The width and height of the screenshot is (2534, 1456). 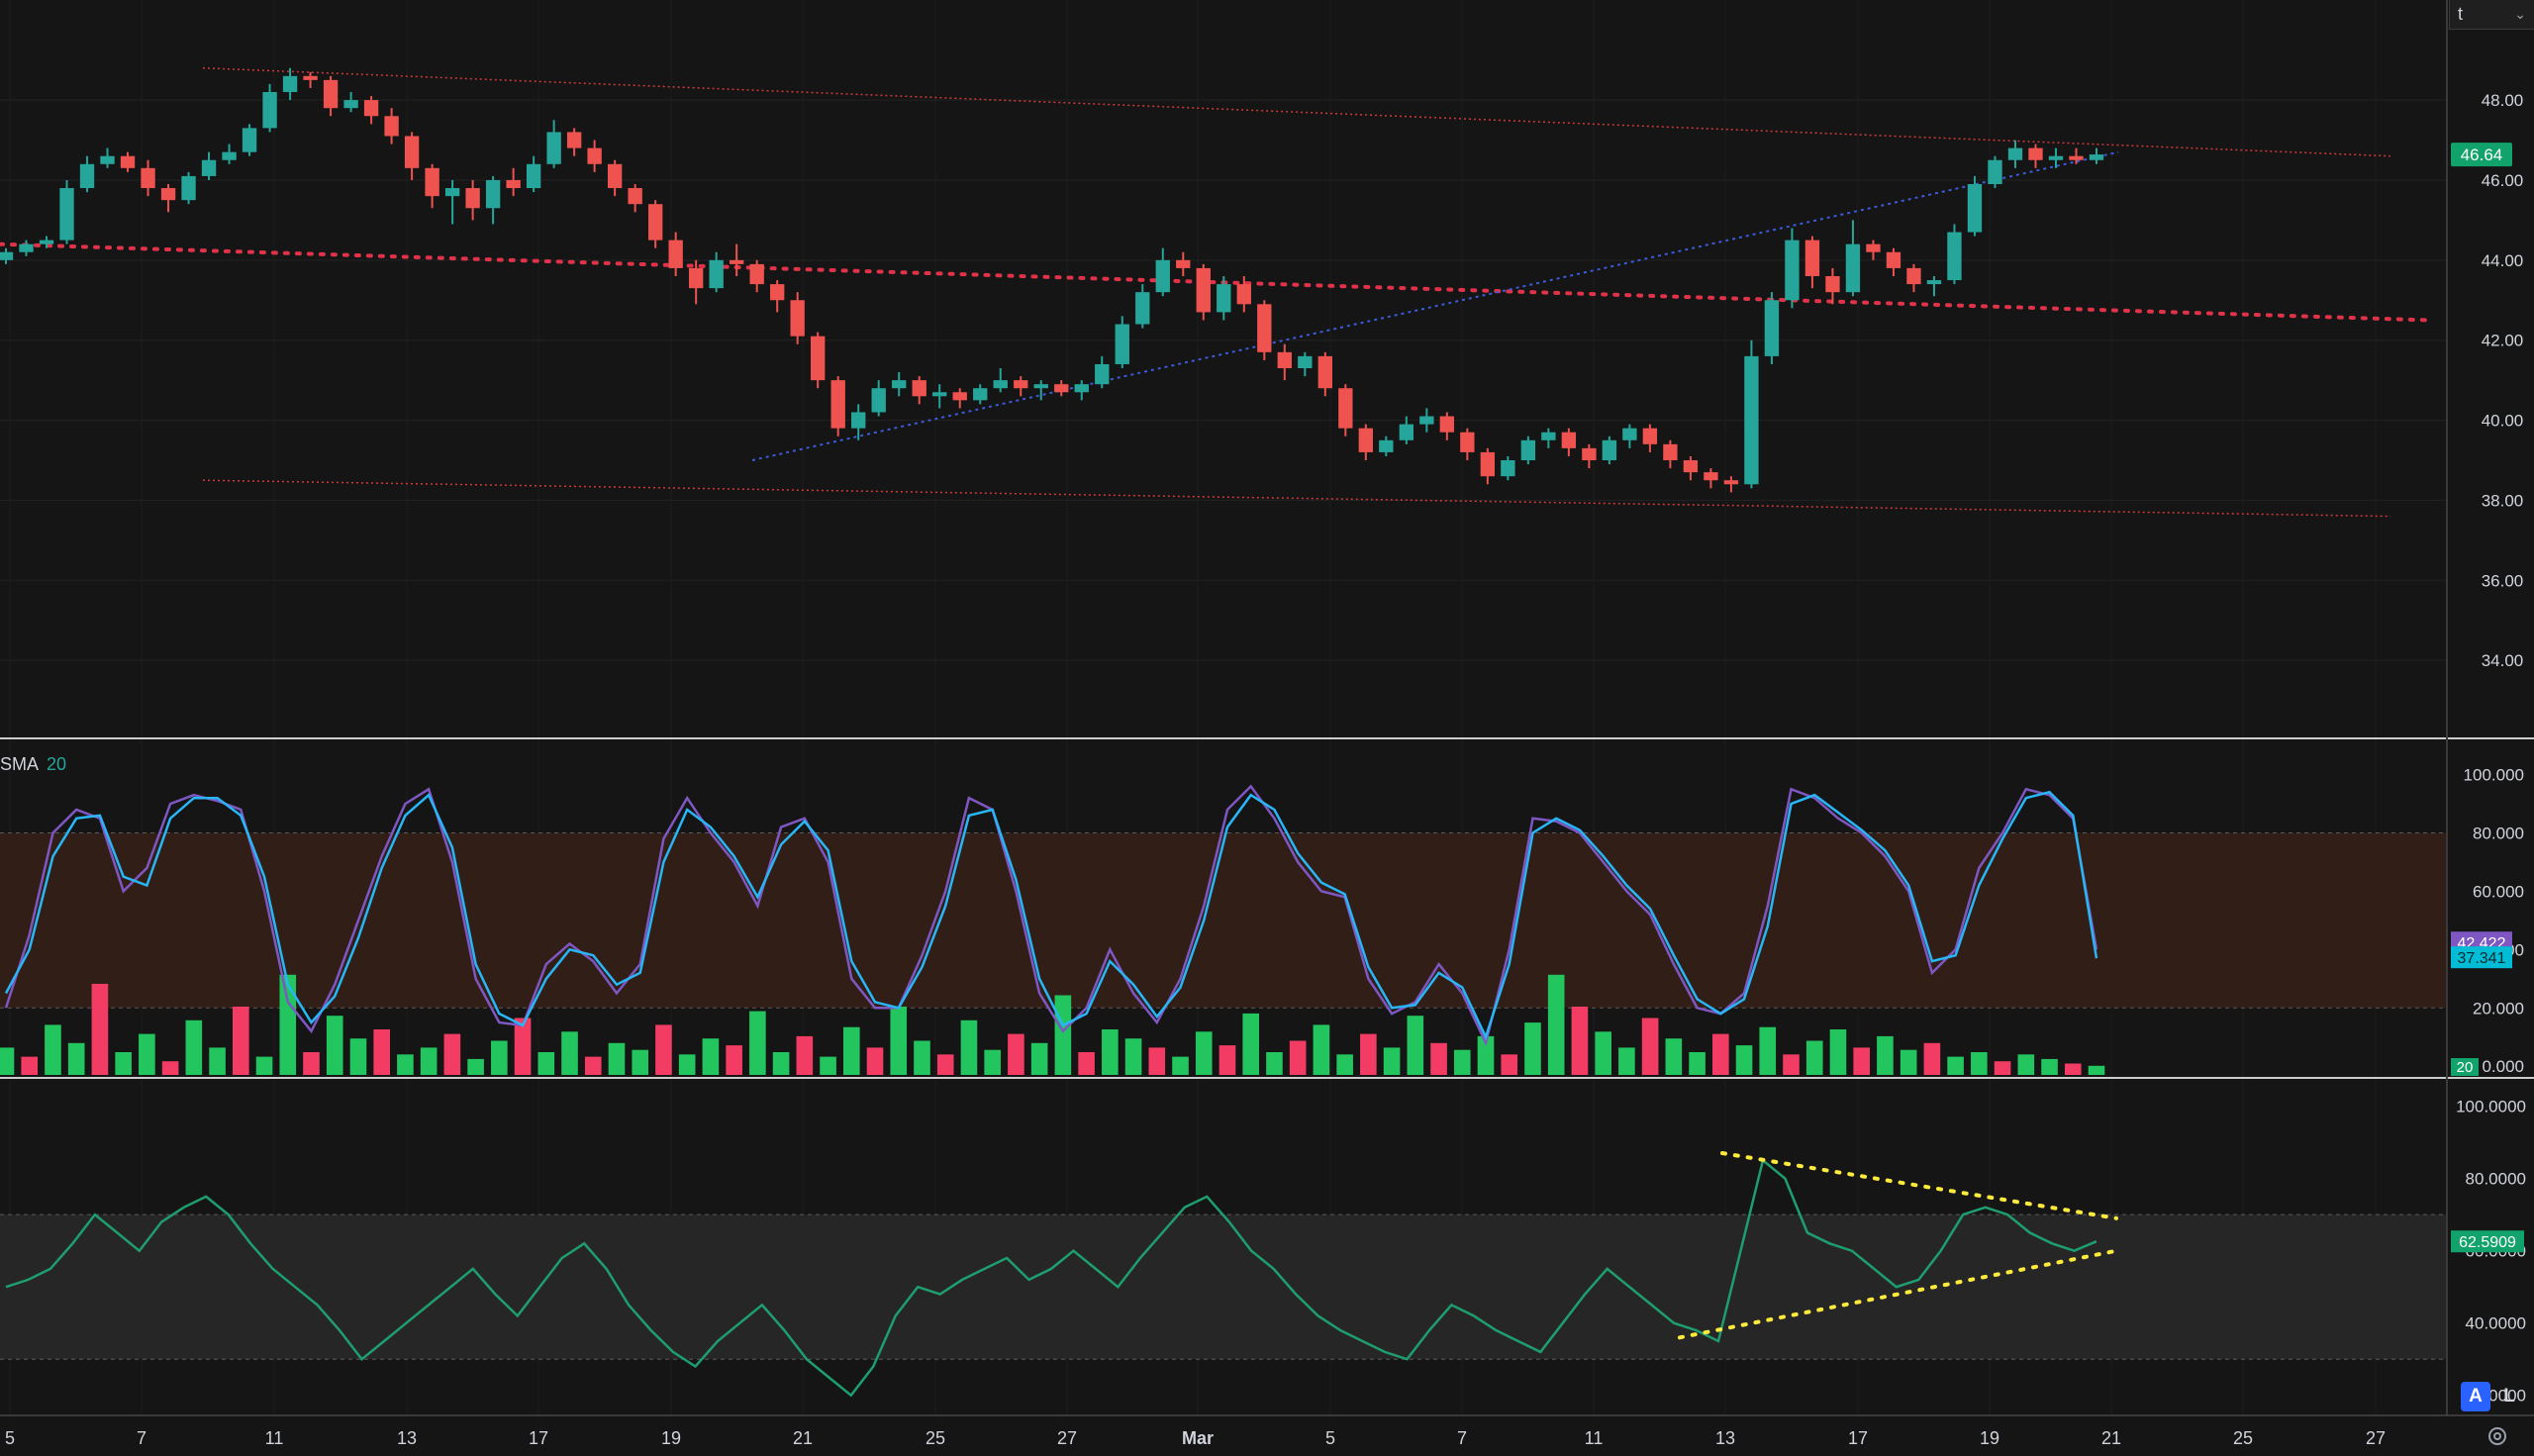 I want to click on channel-upper-line, so click(x=1297, y=111).